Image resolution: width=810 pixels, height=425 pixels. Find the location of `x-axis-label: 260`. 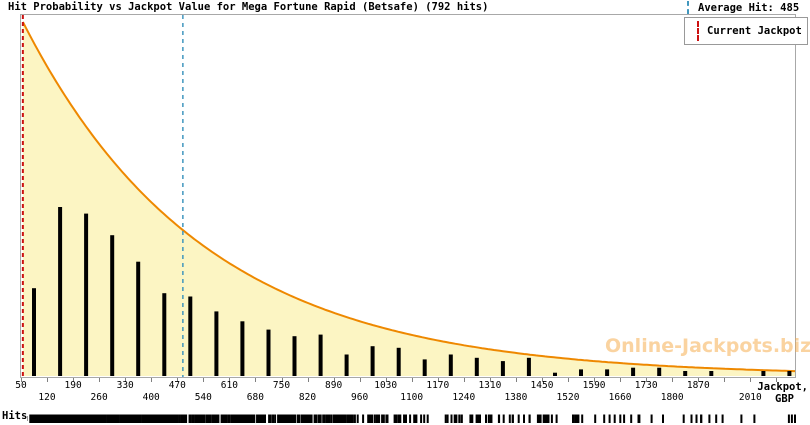

x-axis-label: 260 is located at coordinates (99, 397).